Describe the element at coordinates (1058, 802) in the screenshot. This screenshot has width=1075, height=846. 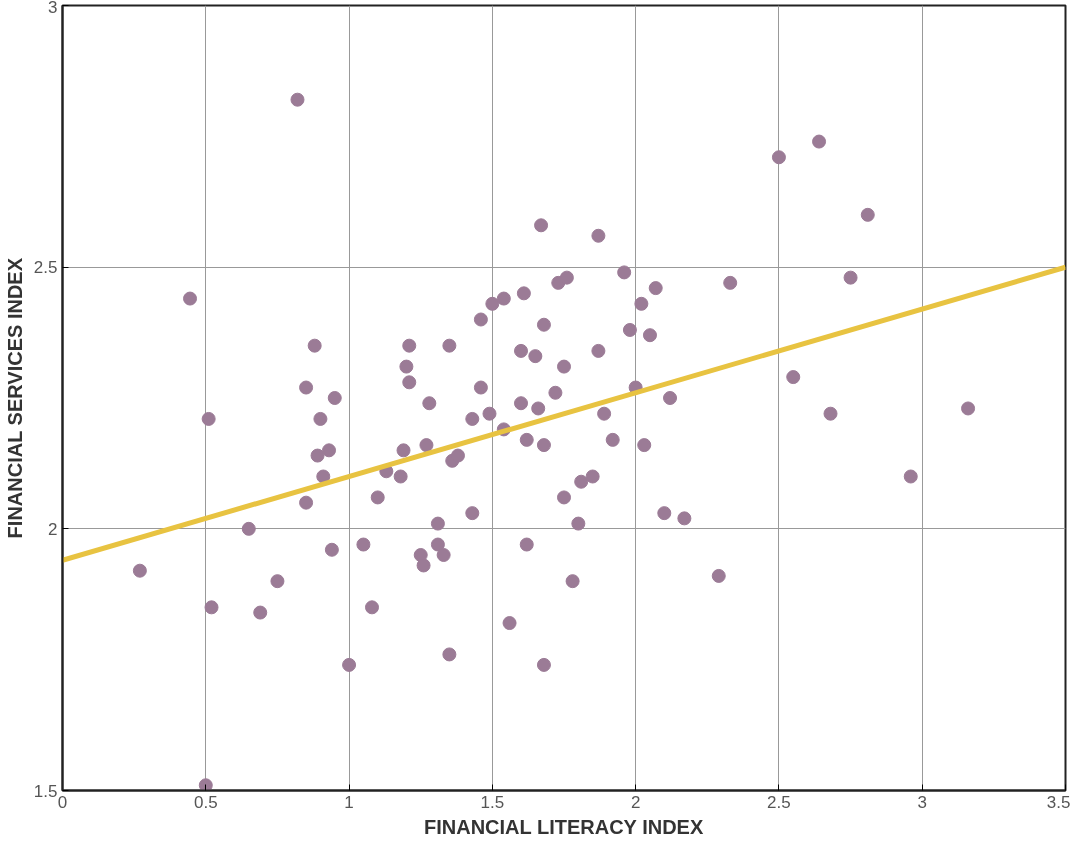
I see `x-tick-label: 3.5` at that location.